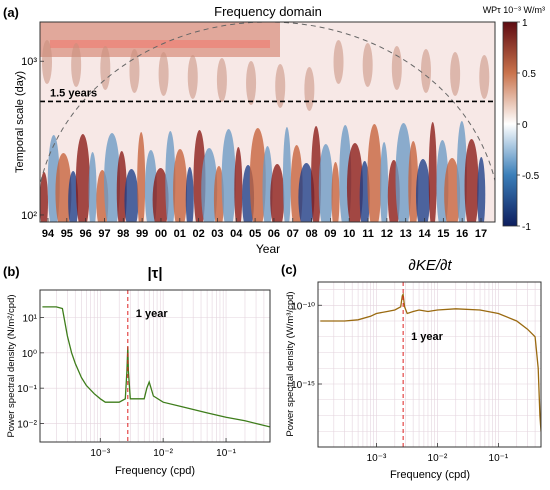 Image resolution: width=550 pixels, height=490 pixels. Describe the element at coordinates (123, 234) in the screenshot. I see `panel-a-x-tick-label: 98` at that location.